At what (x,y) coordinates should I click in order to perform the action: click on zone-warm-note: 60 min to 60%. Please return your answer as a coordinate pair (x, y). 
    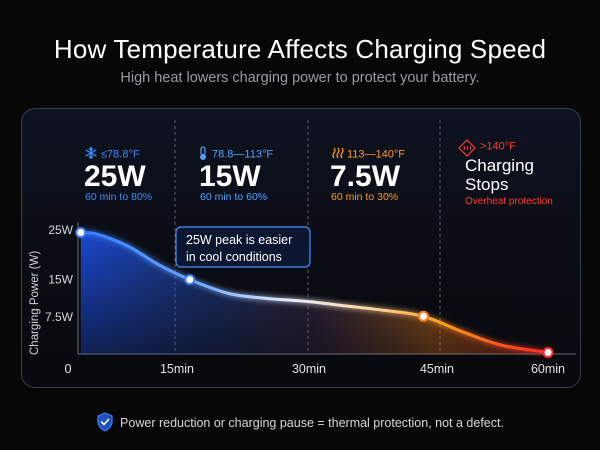
    Looking at the image, I should click on (233, 197).